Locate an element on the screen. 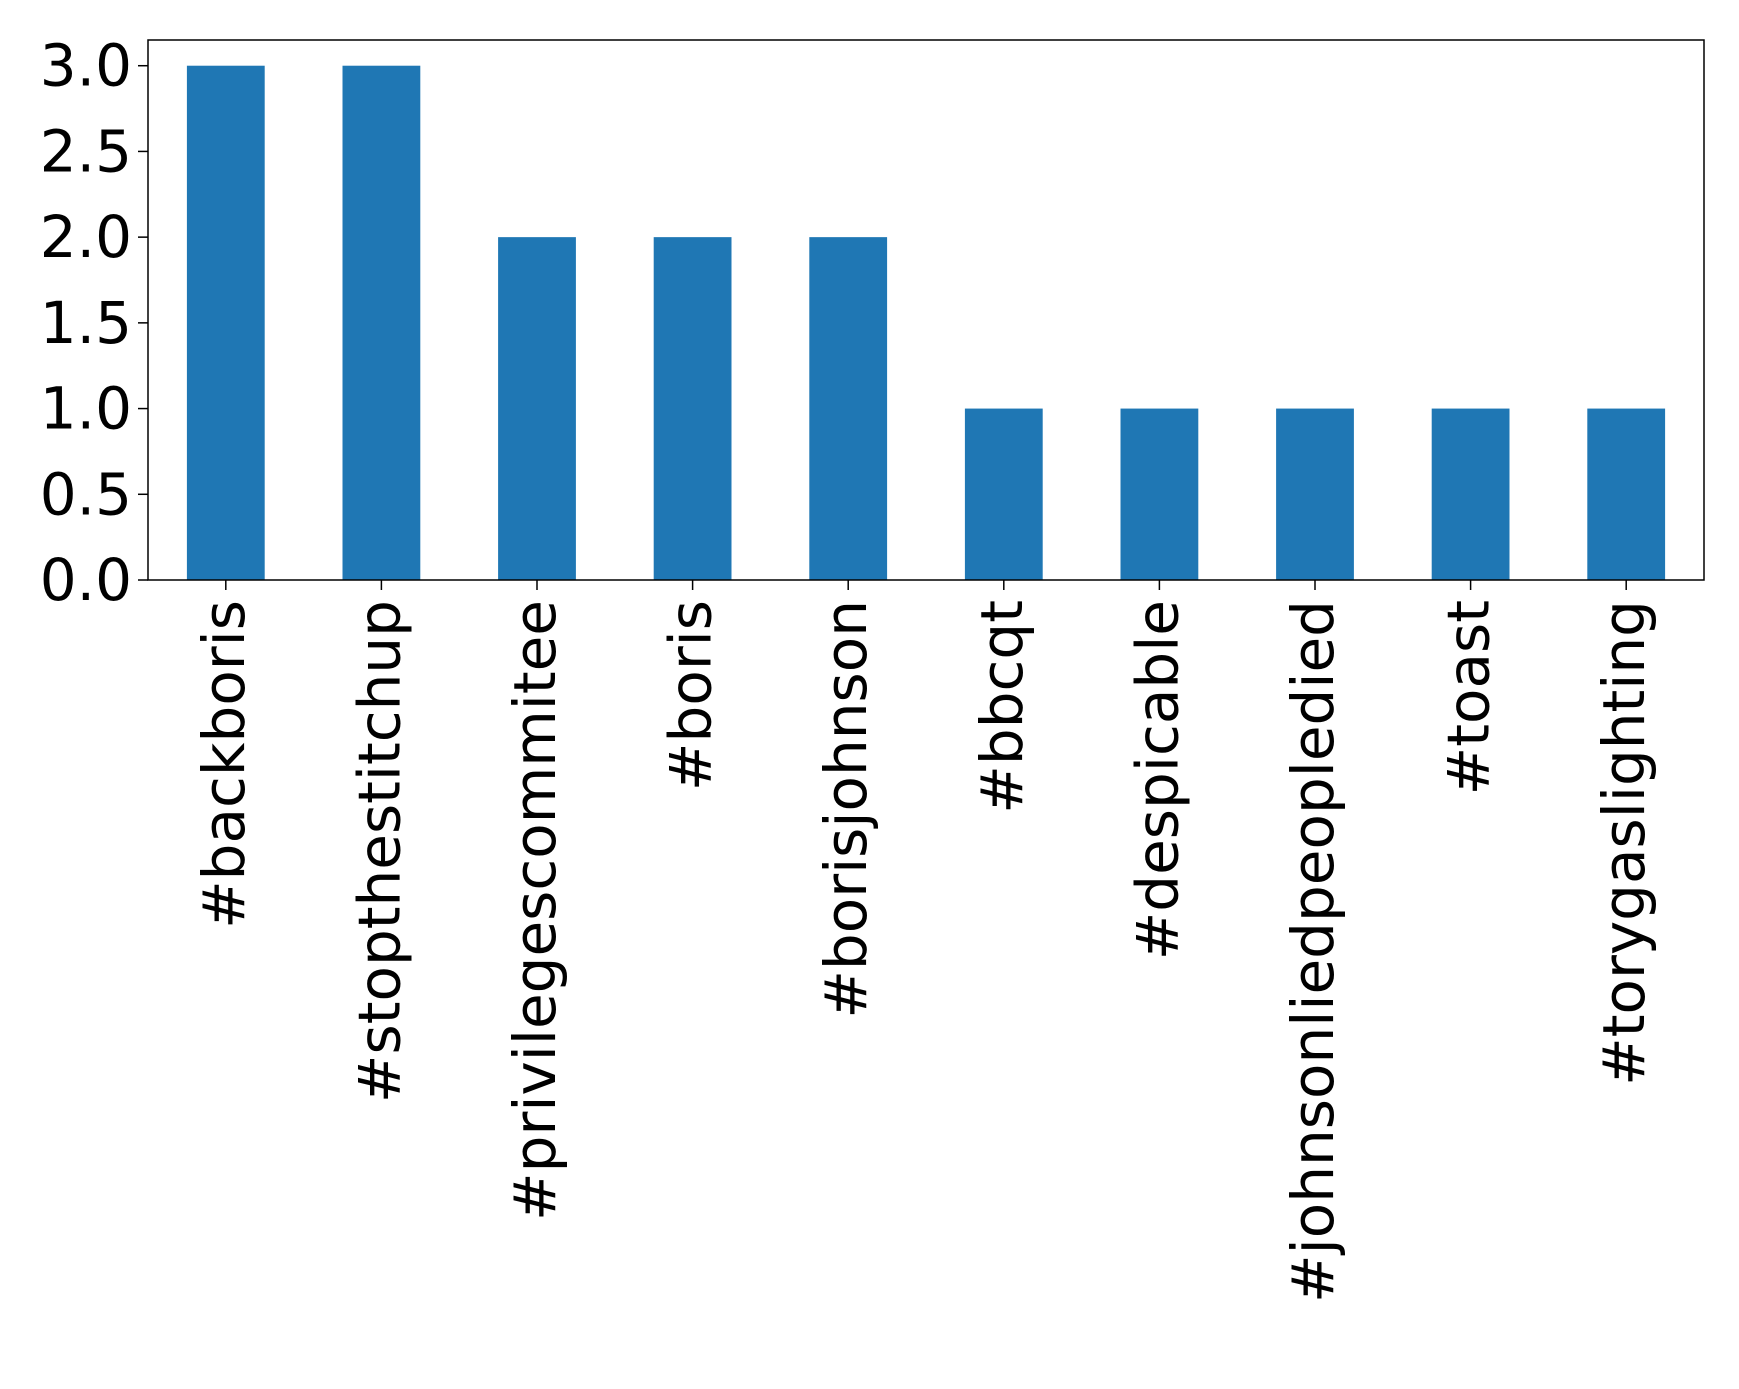  y-tick-label: 3.0 is located at coordinates (86, 66).